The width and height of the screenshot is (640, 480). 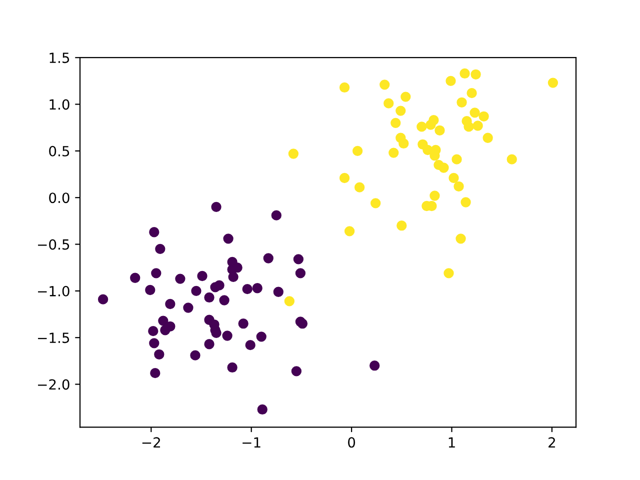 I want to click on y-tick-label: −1.5, so click(x=54, y=338).